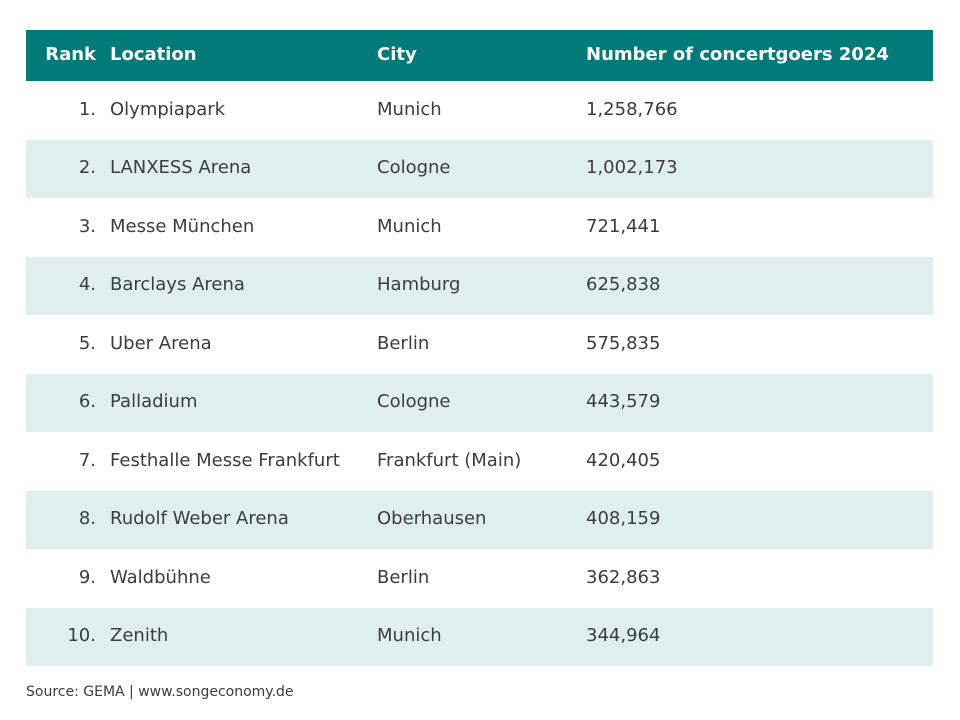 Image resolution: width=960 pixels, height=720 pixels. I want to click on rank-cell: 7., so click(87, 460).